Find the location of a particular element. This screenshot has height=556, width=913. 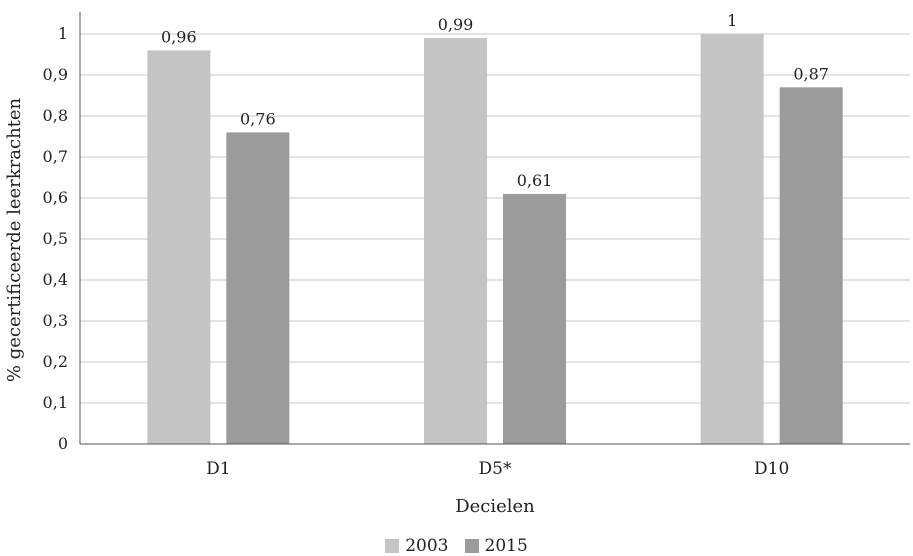

x-tick-label: D5* is located at coordinates (495, 469).